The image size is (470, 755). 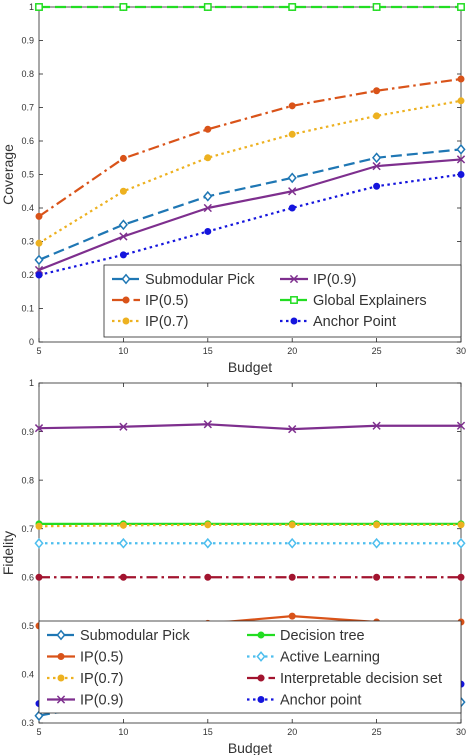 What do you see at coordinates (126, 321) in the screenshot?
I see `coverage-legend-entry-ip-0-7-marker` at bounding box center [126, 321].